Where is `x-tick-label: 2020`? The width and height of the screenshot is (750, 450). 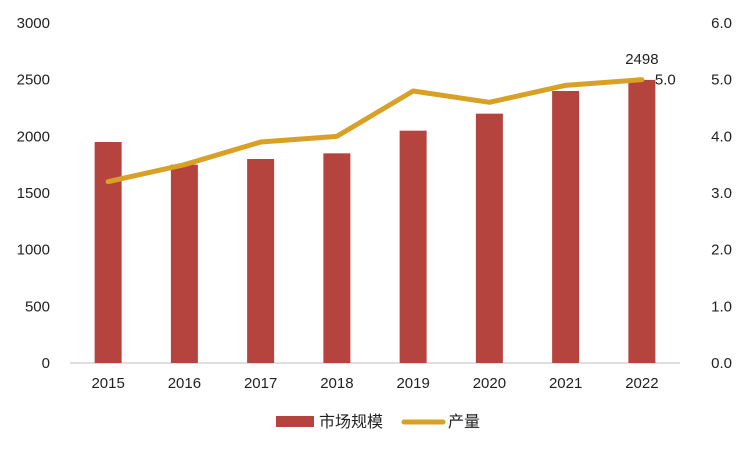
x-tick-label: 2020 is located at coordinates (489, 383).